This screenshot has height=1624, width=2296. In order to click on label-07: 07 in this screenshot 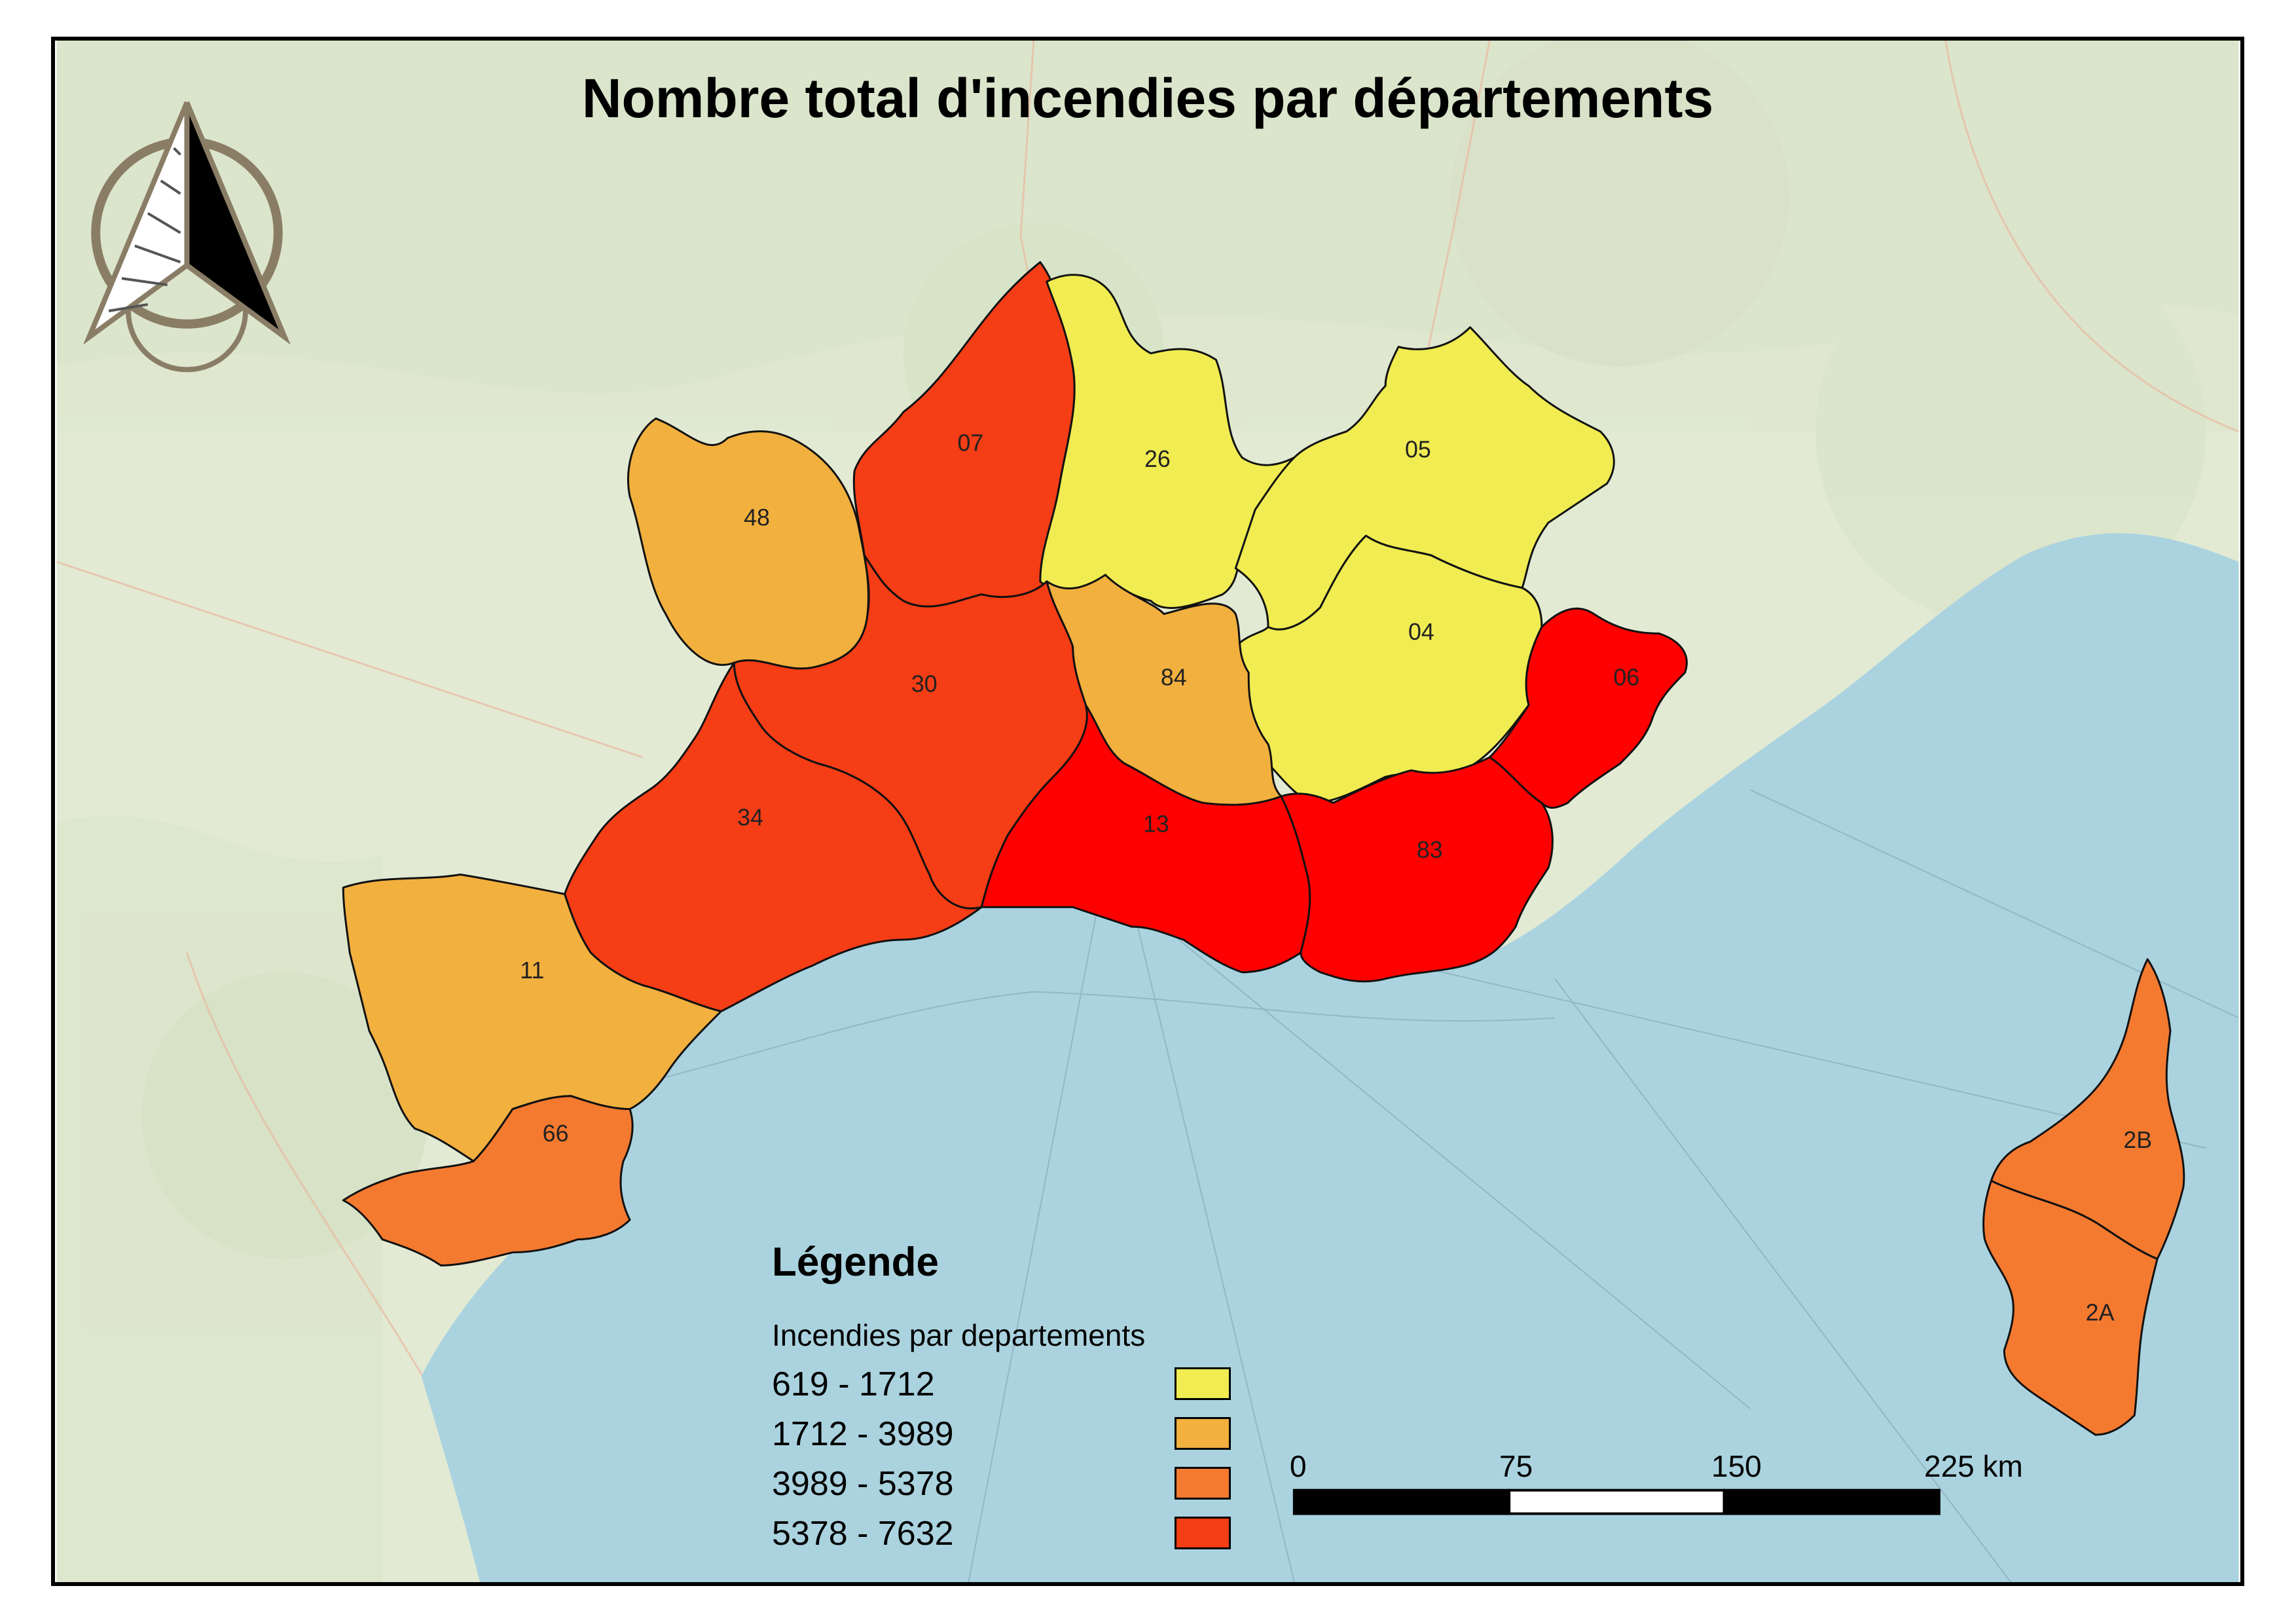, I will do `click(970, 443)`.